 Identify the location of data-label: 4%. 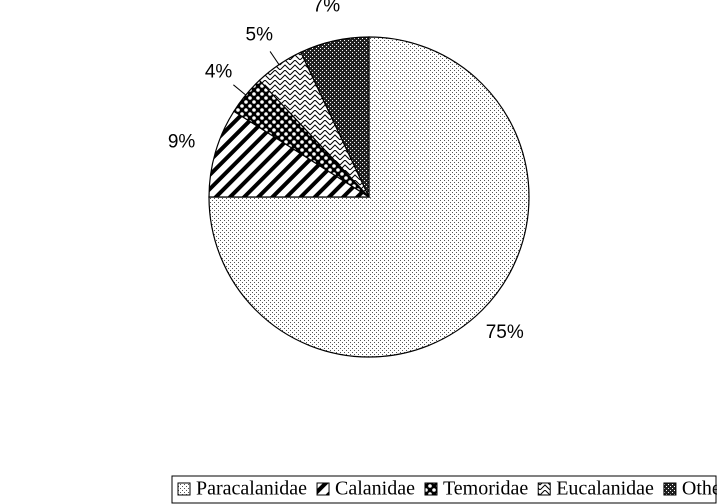
(219, 72).